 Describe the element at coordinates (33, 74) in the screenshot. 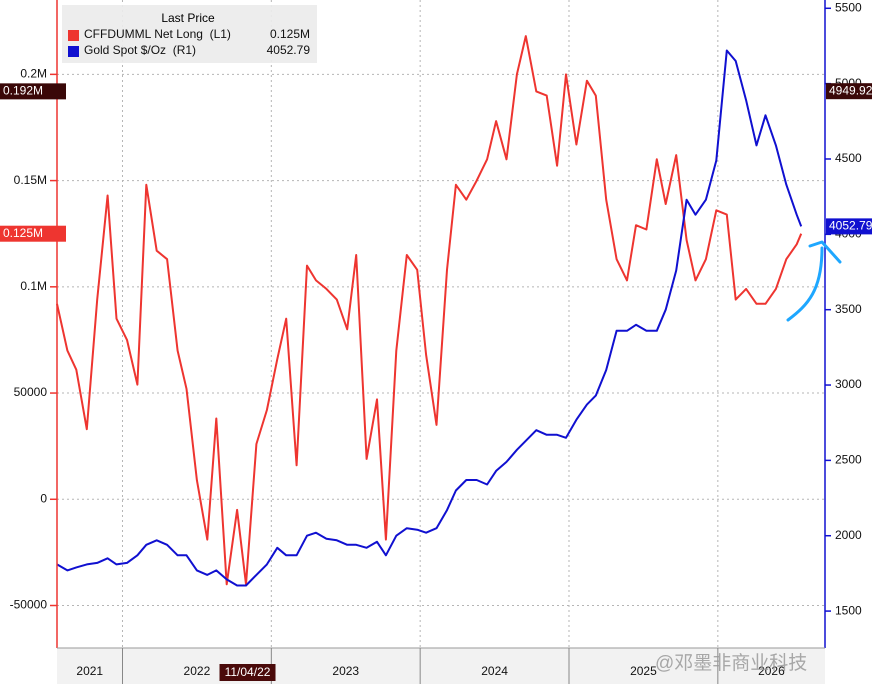

I see `y-tick-label: 0.2M` at that location.